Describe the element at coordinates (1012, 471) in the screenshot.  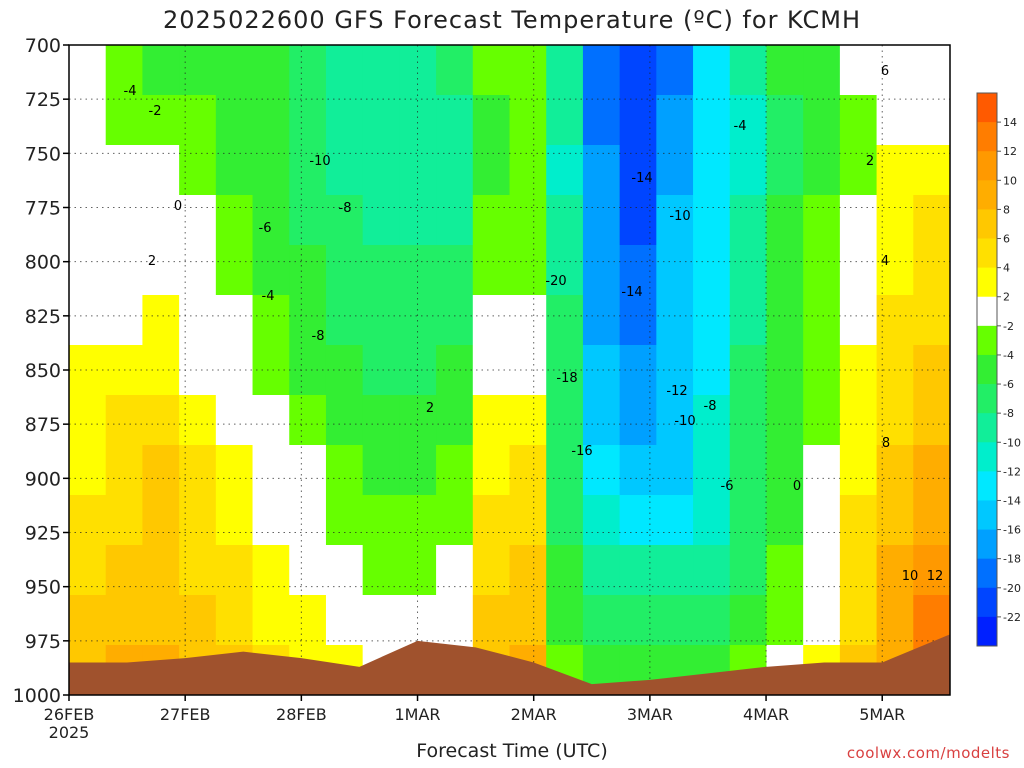
I see `colorbar-label: -12` at that location.